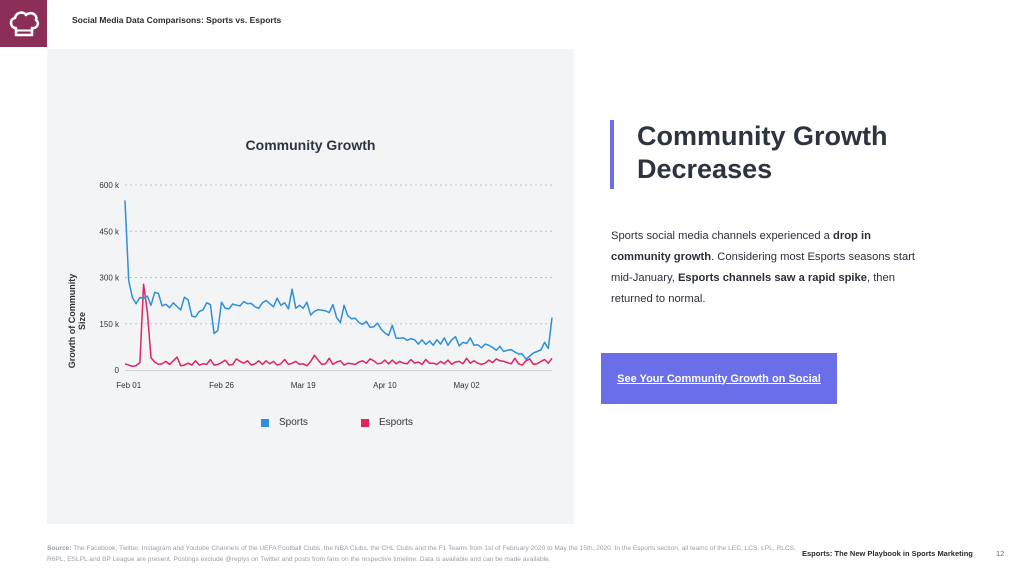 This screenshot has height=575, width=1024. Describe the element at coordinates (109, 278) in the screenshot. I see `y-tick-label: 300 k` at that location.